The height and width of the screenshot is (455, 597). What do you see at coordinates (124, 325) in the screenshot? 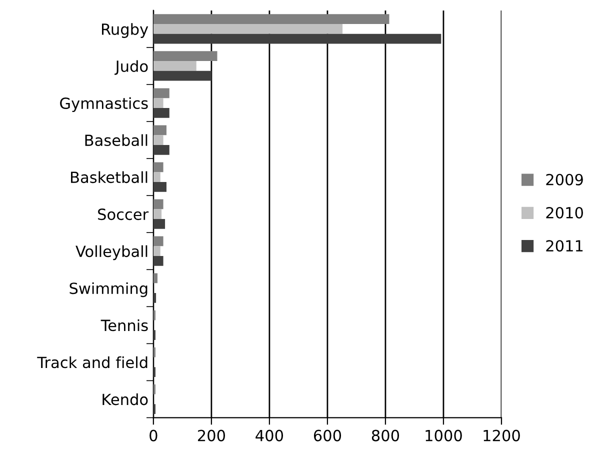
I see `y-tick-label: Tennis` at bounding box center [124, 325].